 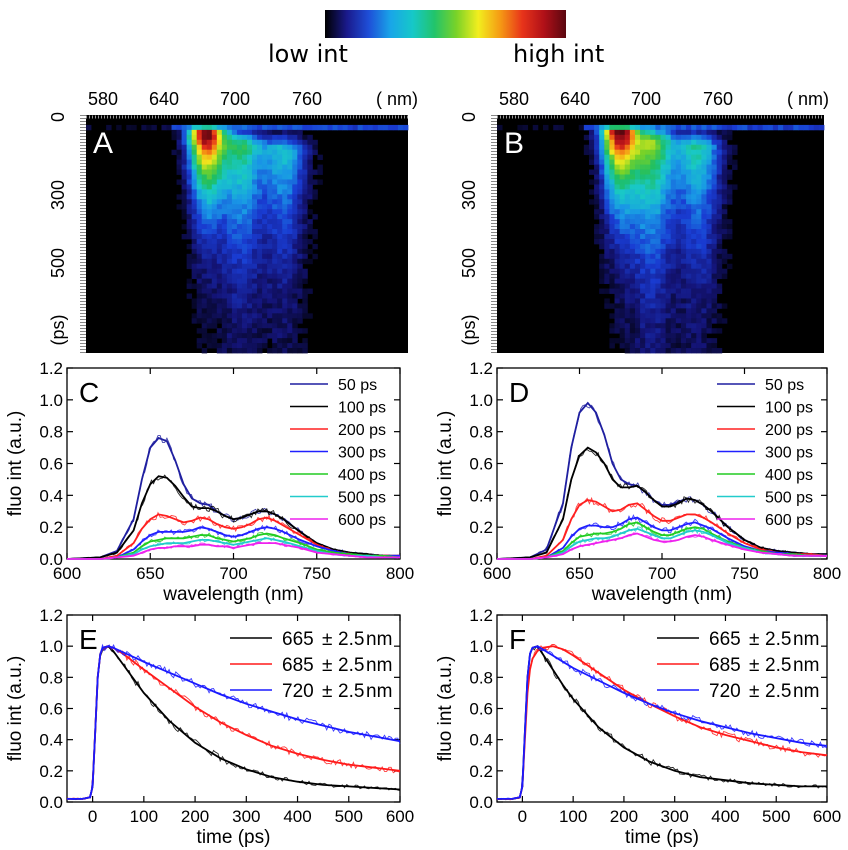 I want to click on y-tick-label: 0.4, so click(x=481, y=740).